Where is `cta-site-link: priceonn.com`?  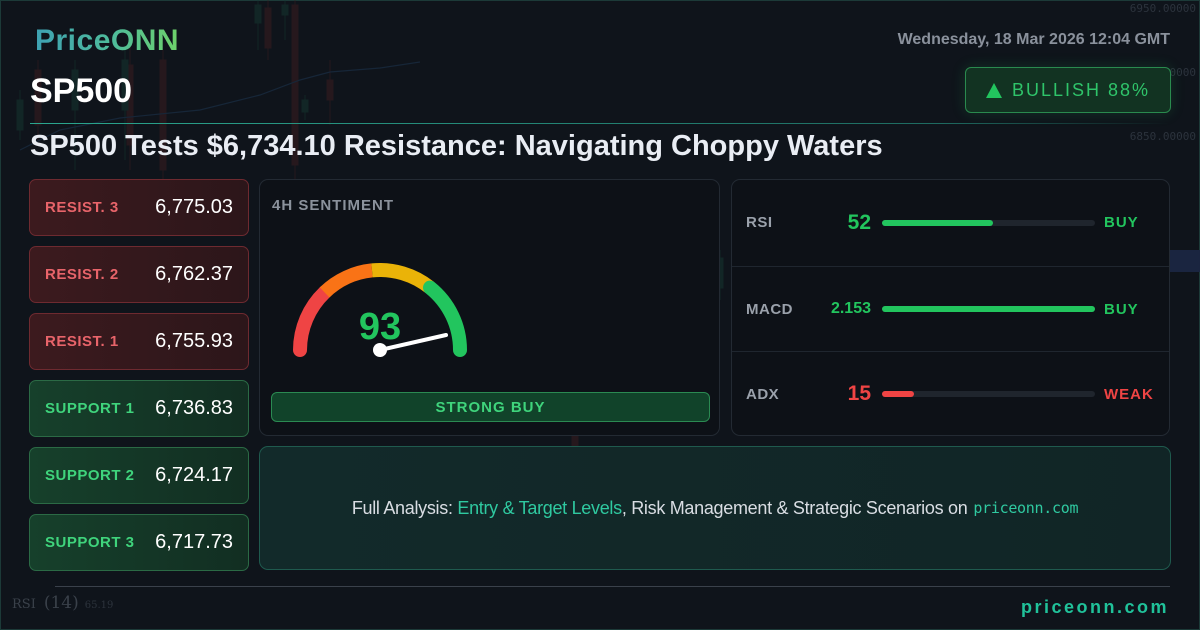 cta-site-link: priceonn.com is located at coordinates (1026, 508).